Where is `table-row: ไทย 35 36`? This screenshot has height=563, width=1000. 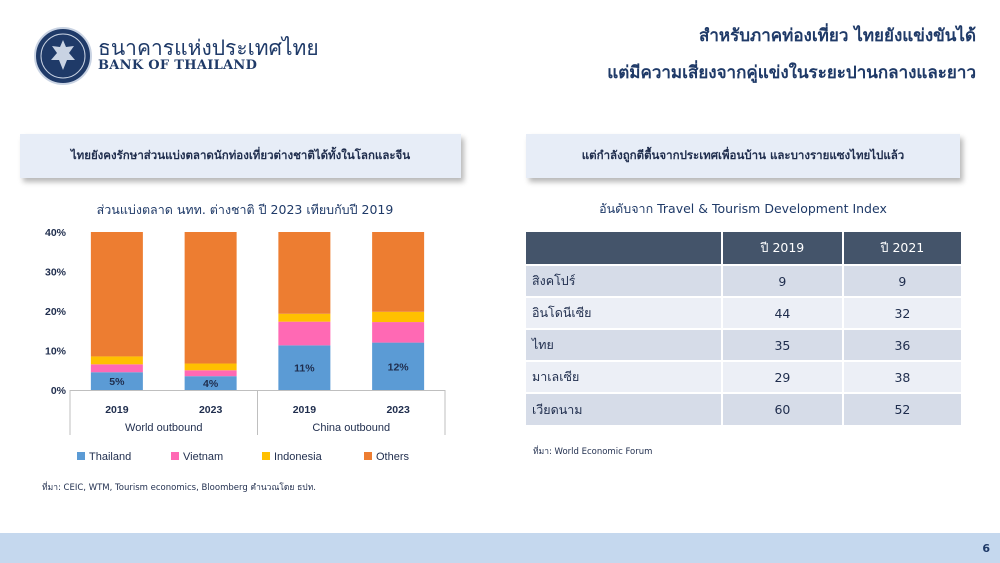
table-row: ไทย 35 36 is located at coordinates (743, 344).